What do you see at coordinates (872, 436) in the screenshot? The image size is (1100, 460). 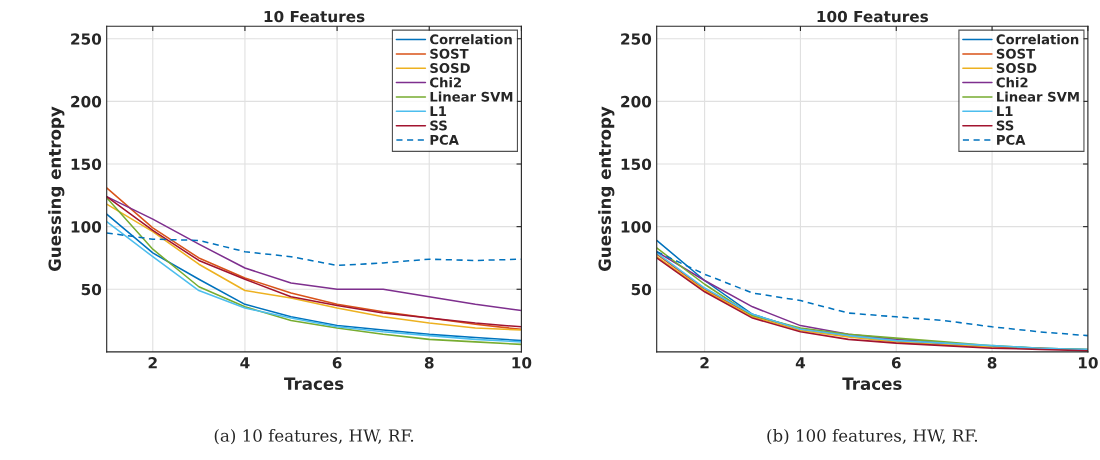 I see `text: (b) 100 features, HW, RF.` at bounding box center [872, 436].